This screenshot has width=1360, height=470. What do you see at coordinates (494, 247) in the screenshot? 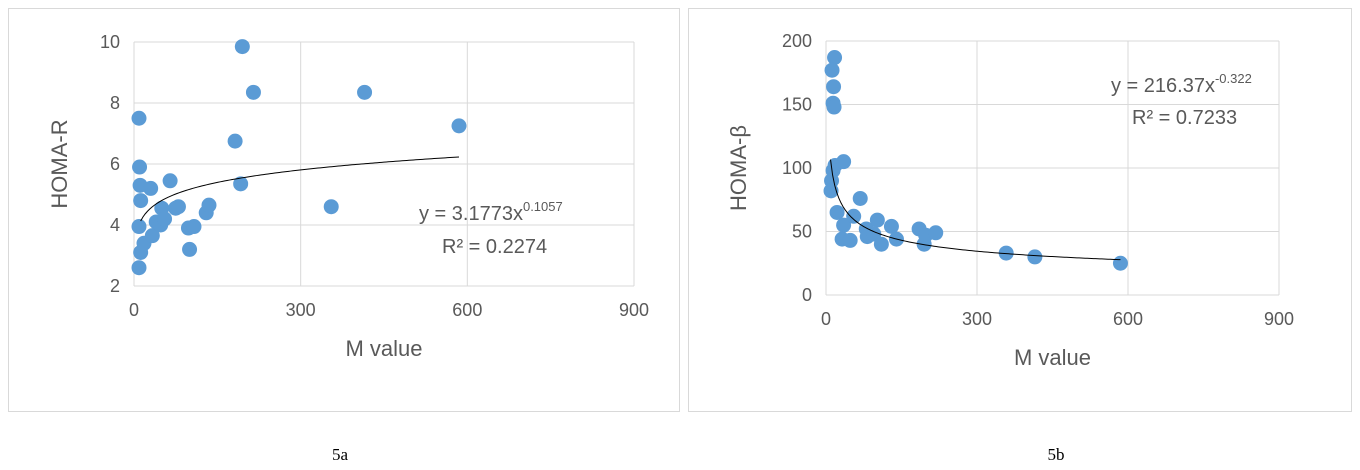
I see `r-squared-label: R² = 0.2274` at bounding box center [494, 247].